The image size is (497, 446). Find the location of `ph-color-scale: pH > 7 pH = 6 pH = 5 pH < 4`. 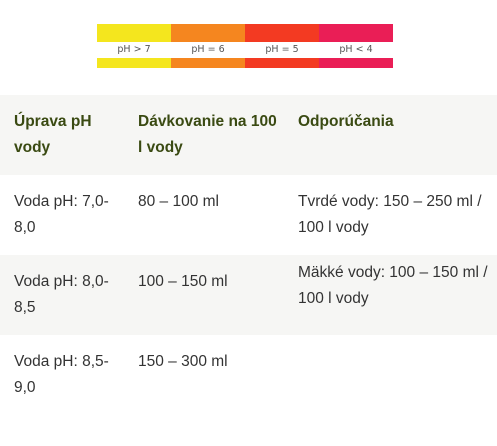

ph-color-scale: pH > 7 pH = 6 pH = 5 pH < 4 is located at coordinates (245, 46).